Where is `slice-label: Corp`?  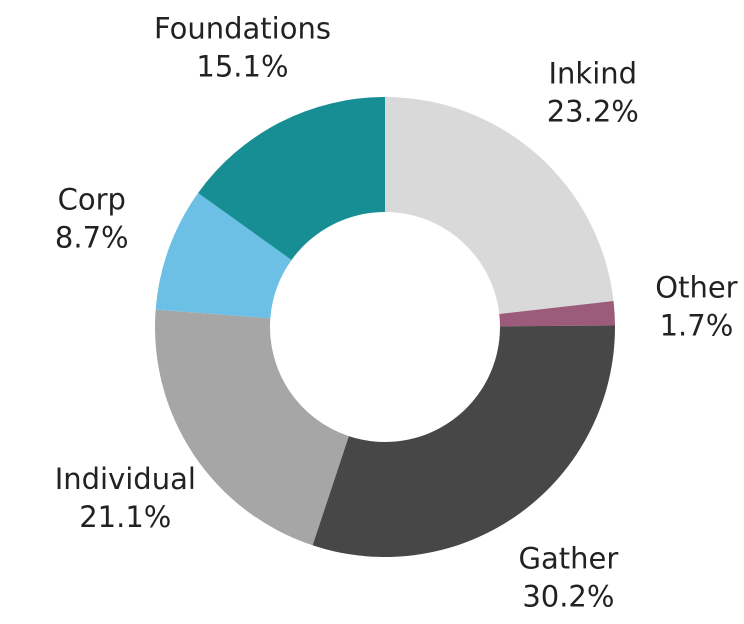 slice-label: Corp is located at coordinates (92, 199).